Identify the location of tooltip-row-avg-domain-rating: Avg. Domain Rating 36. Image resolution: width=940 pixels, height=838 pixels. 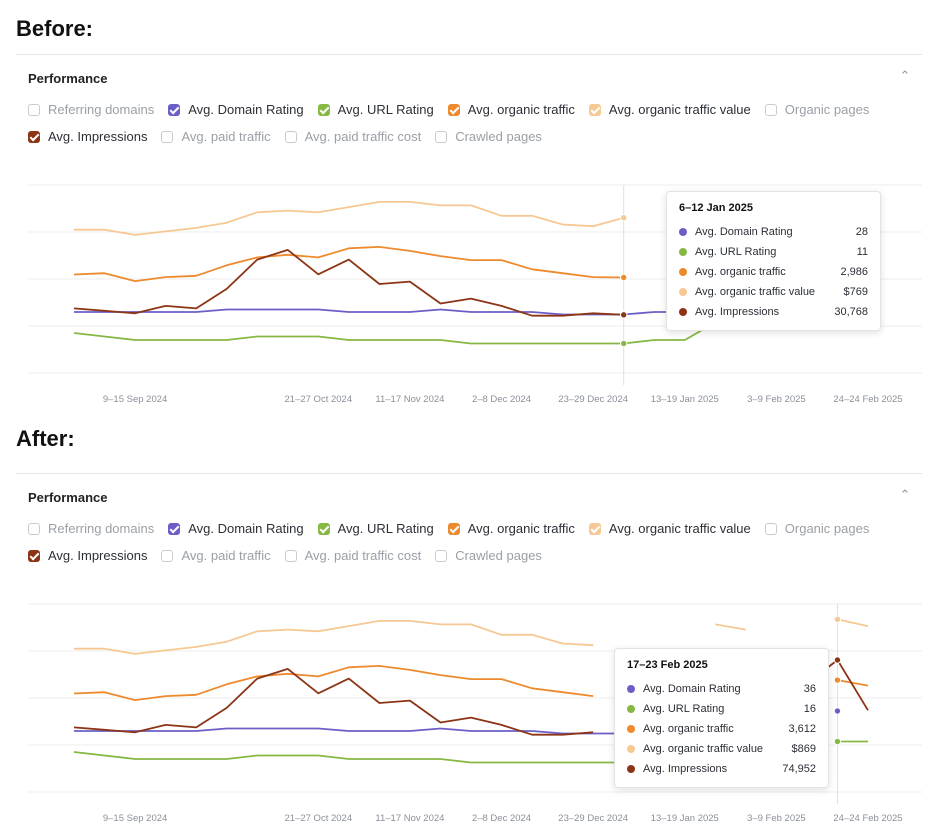
(721, 689).